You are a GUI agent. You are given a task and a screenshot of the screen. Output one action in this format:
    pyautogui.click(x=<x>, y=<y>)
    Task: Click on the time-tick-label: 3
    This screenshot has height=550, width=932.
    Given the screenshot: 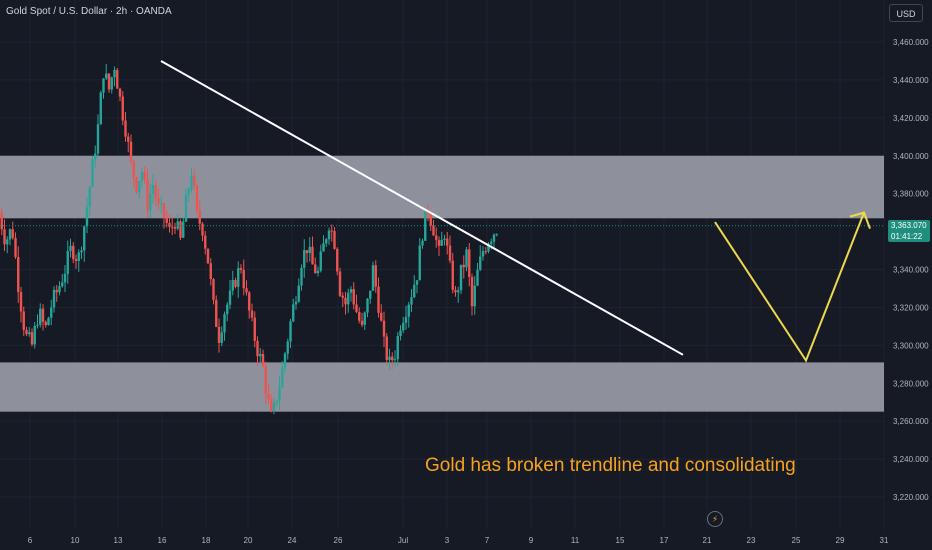 What is the action you would take?
    pyautogui.click(x=447, y=540)
    